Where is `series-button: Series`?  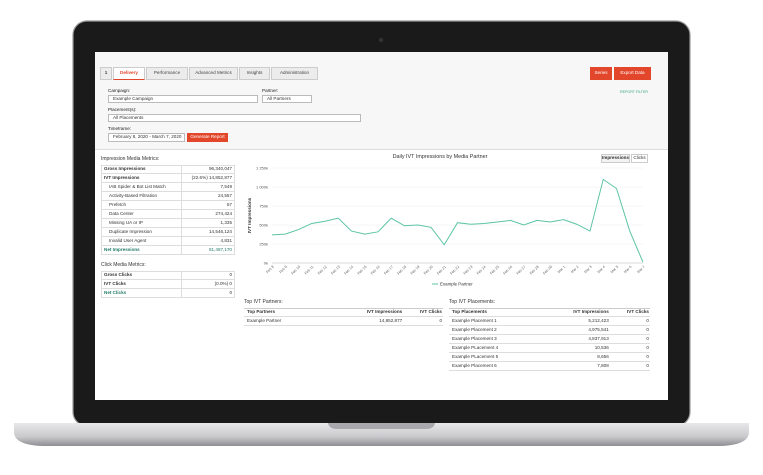 series-button: Series is located at coordinates (601, 73).